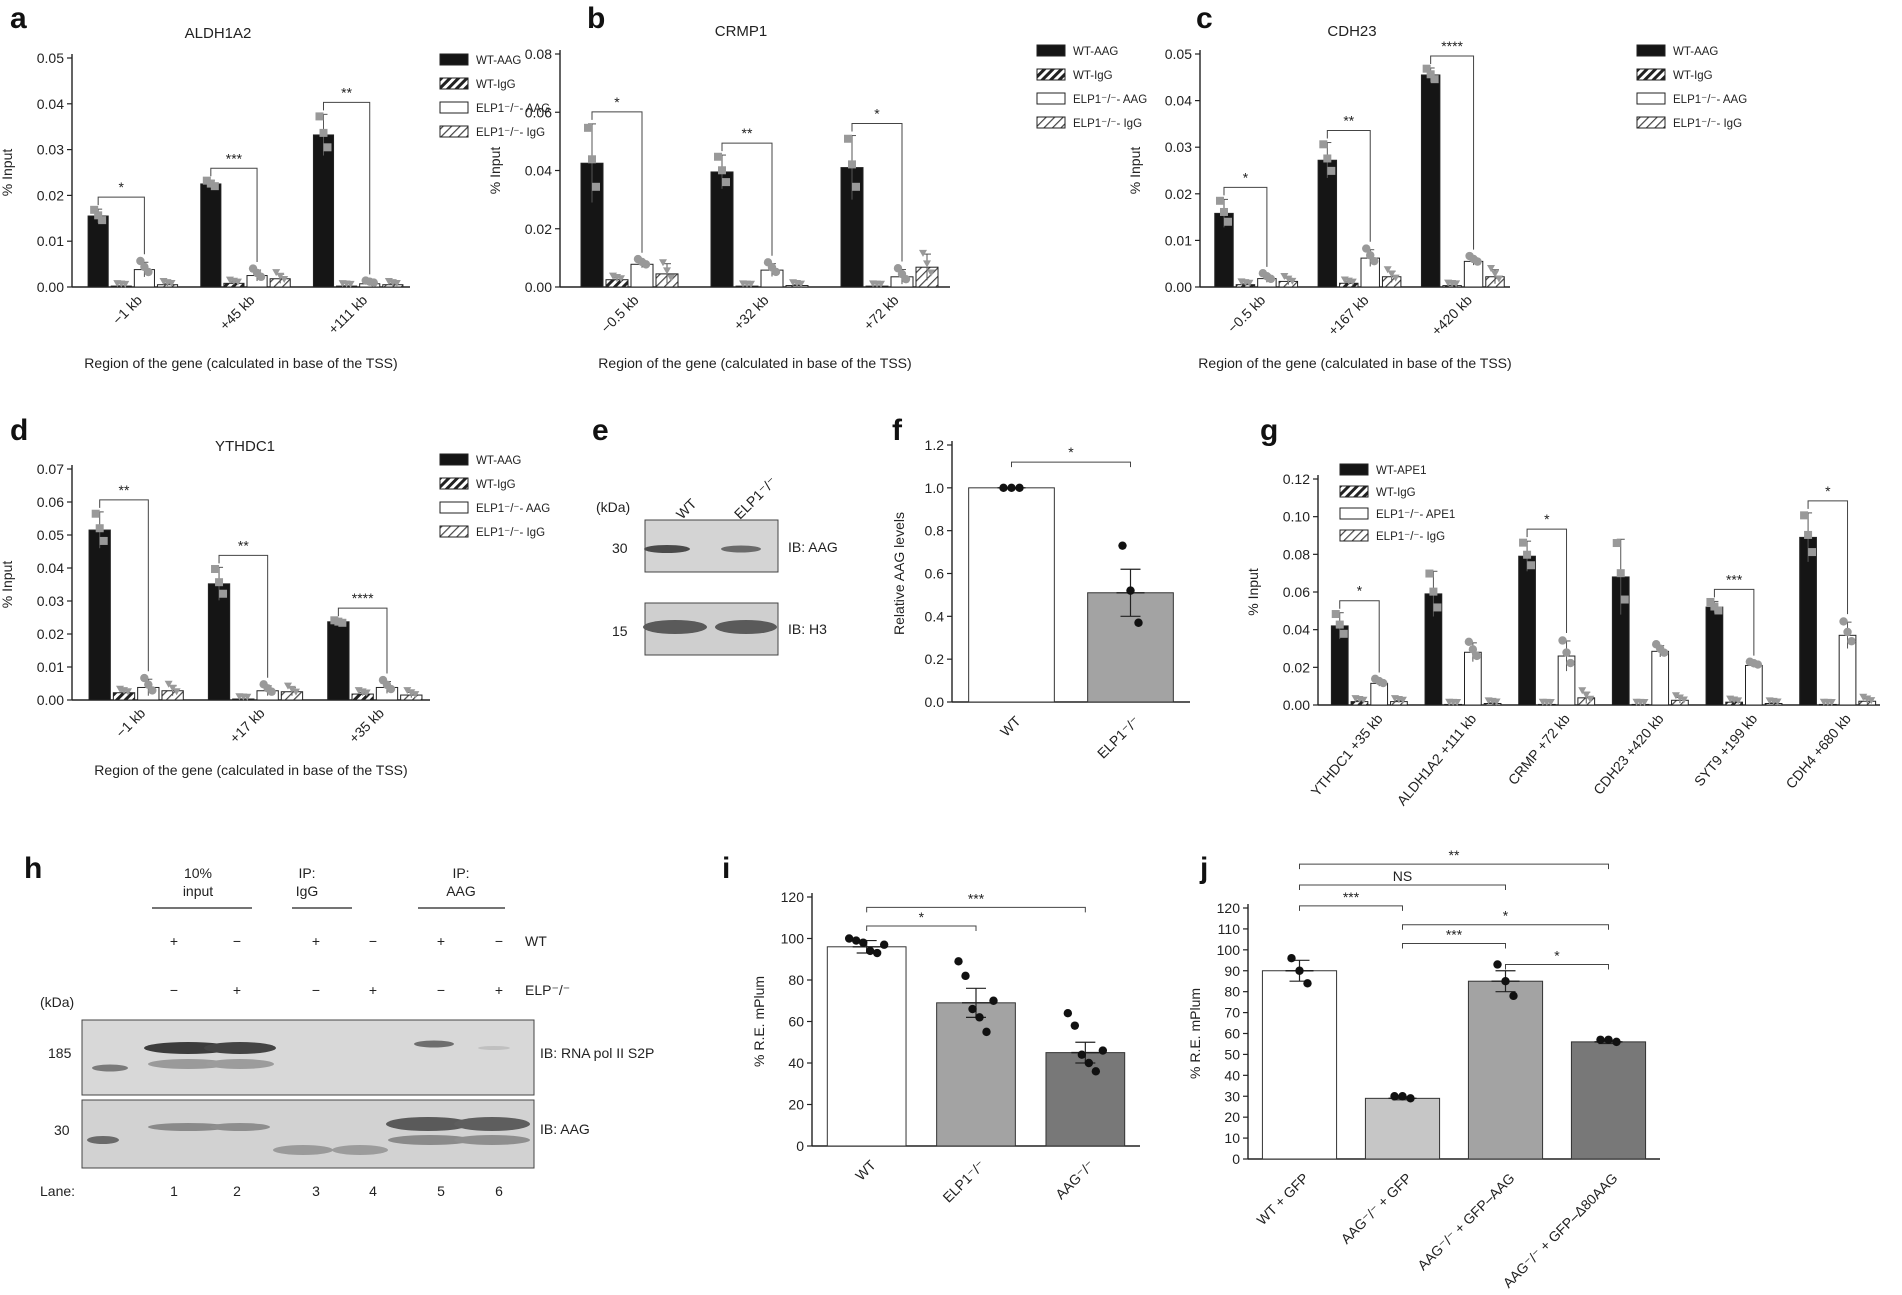 The image size is (1902, 1295). I want to click on row-label-wt: WT, so click(536, 941).